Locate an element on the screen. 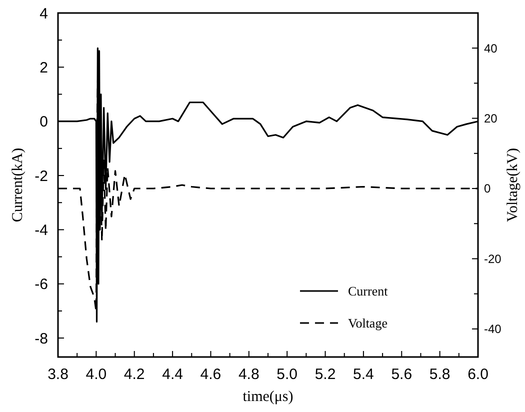 Image resolution: width=525 pixels, height=412 pixels. y-tick-label: 0 is located at coordinates (44, 122).